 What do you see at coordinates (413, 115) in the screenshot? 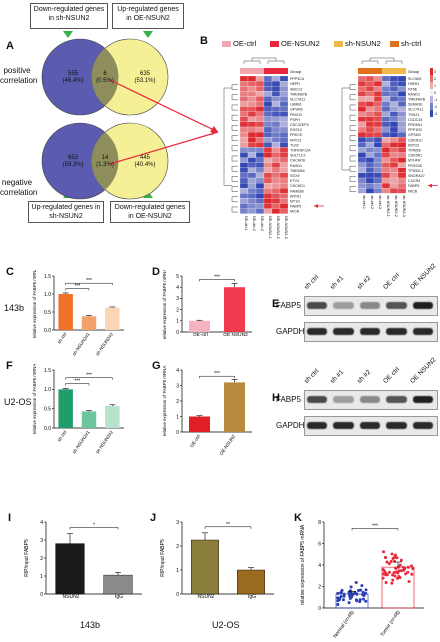
I see `gene-label: TSHZ1` at bounding box center [413, 115].